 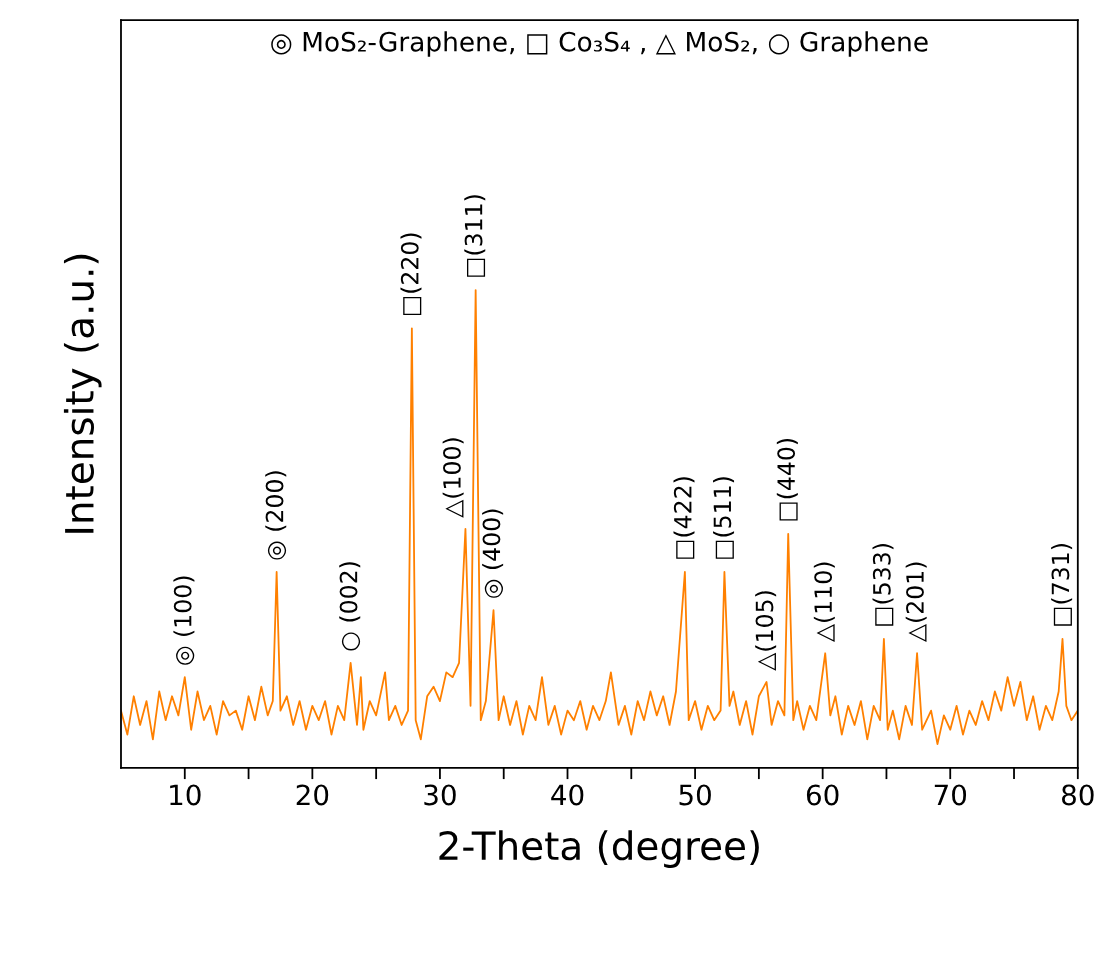 What do you see at coordinates (411, 274) in the screenshot?
I see `annotation: □(220)` at bounding box center [411, 274].